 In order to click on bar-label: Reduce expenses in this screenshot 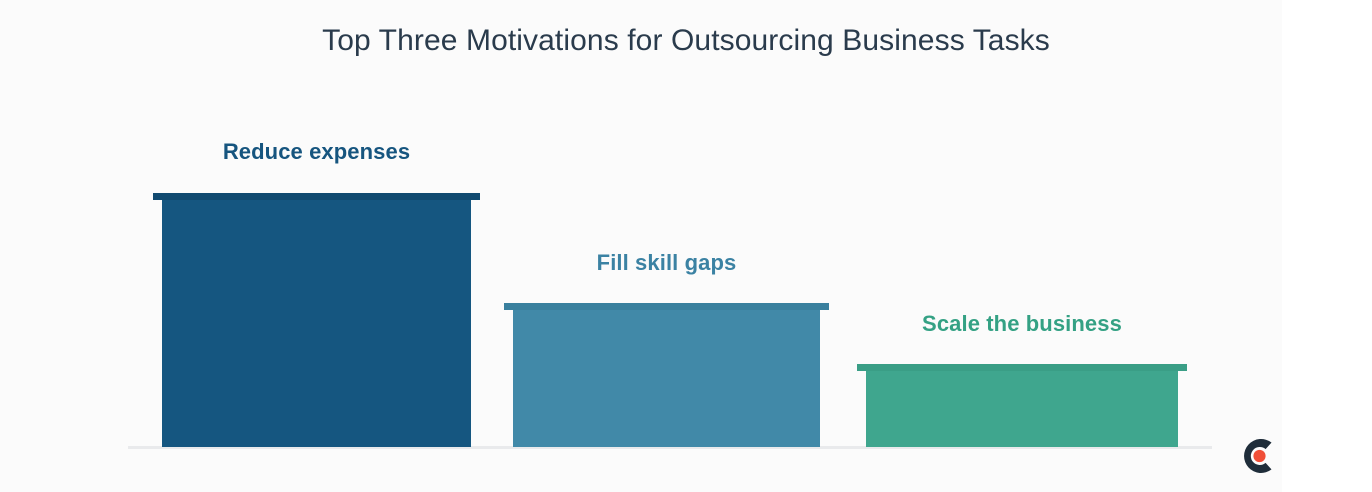, I will do `click(316, 151)`.